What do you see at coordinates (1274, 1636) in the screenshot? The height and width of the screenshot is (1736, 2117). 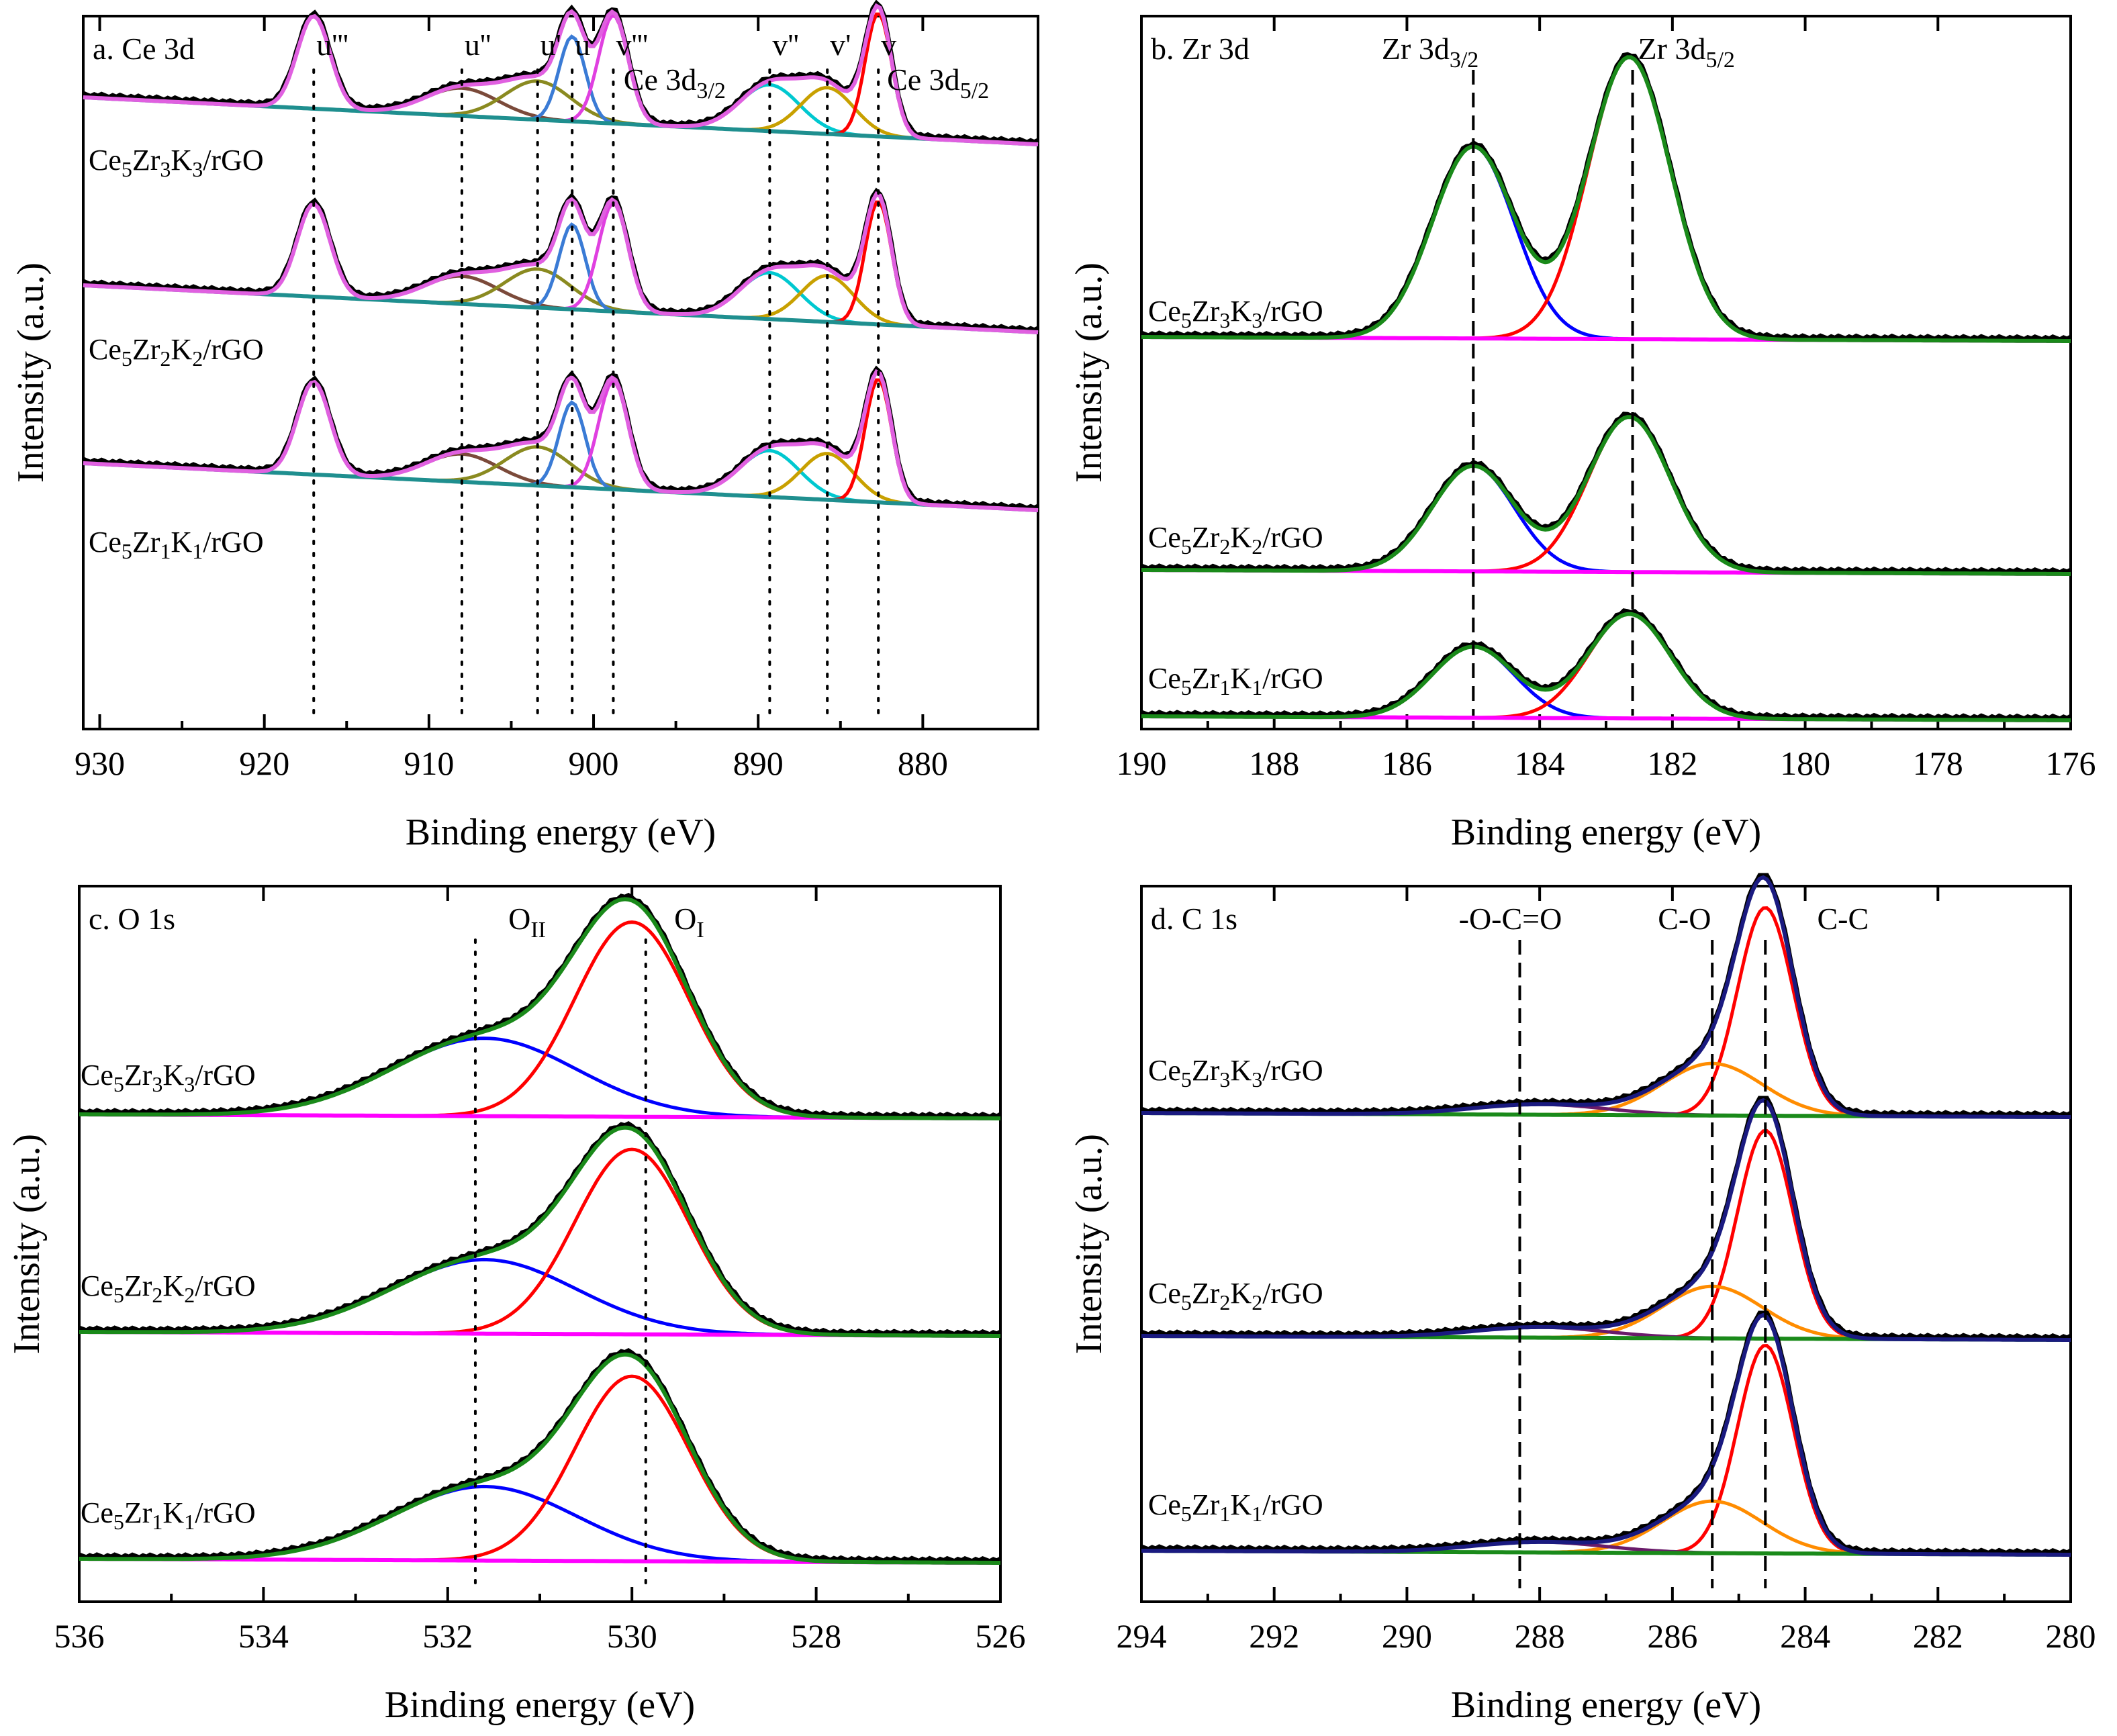 I see `x-tick-label: 292` at bounding box center [1274, 1636].